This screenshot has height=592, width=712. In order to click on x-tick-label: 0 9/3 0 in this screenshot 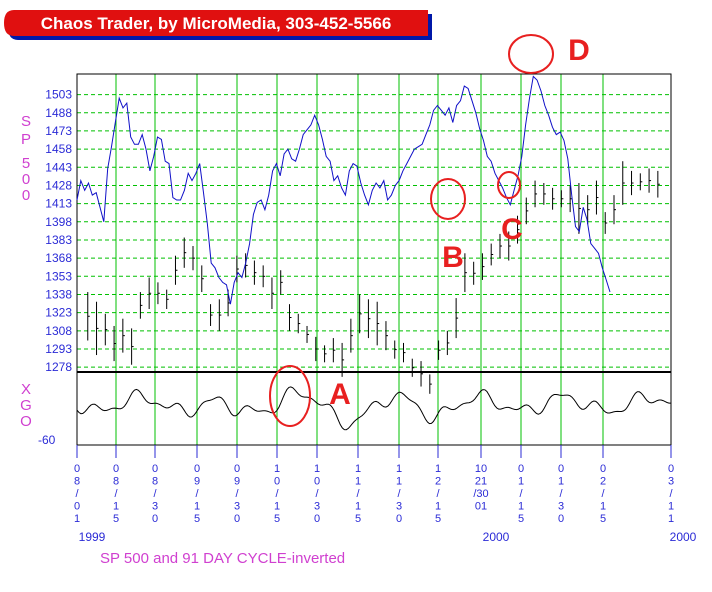, I will do `click(237, 494)`.